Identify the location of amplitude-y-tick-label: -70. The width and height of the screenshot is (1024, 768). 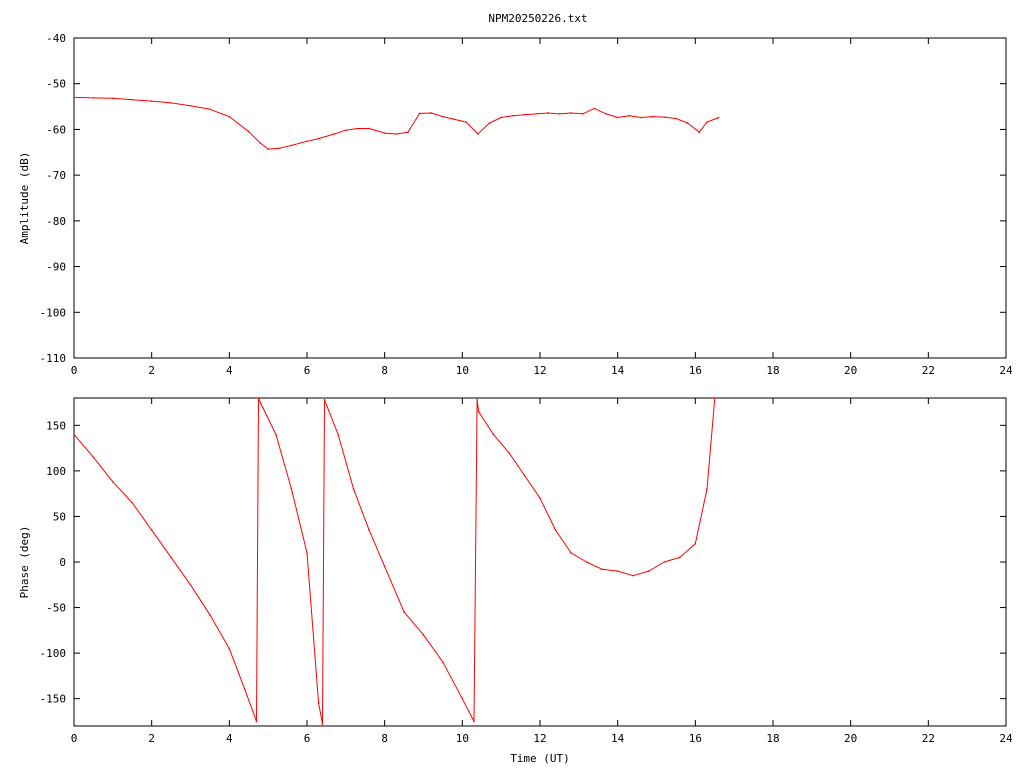
(56, 175).